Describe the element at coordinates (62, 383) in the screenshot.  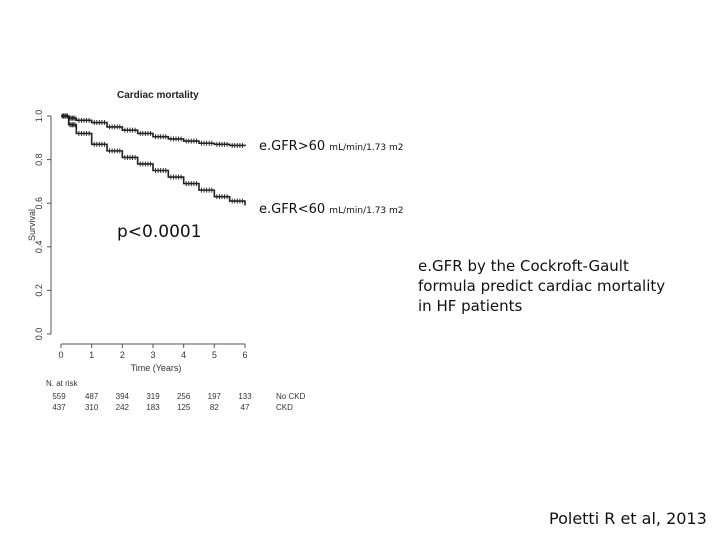
I see `risk-table-title: N. at risk` at that location.